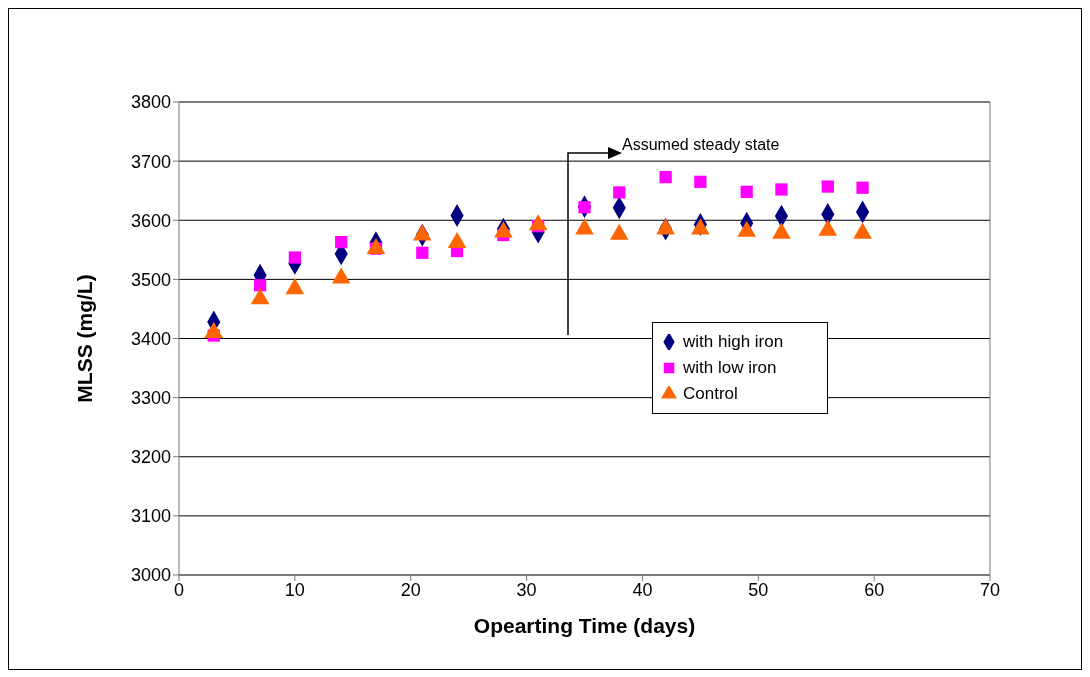 Image resolution: width=1090 pixels, height=677 pixels. I want to click on x-tick-label: 0, so click(179, 589).